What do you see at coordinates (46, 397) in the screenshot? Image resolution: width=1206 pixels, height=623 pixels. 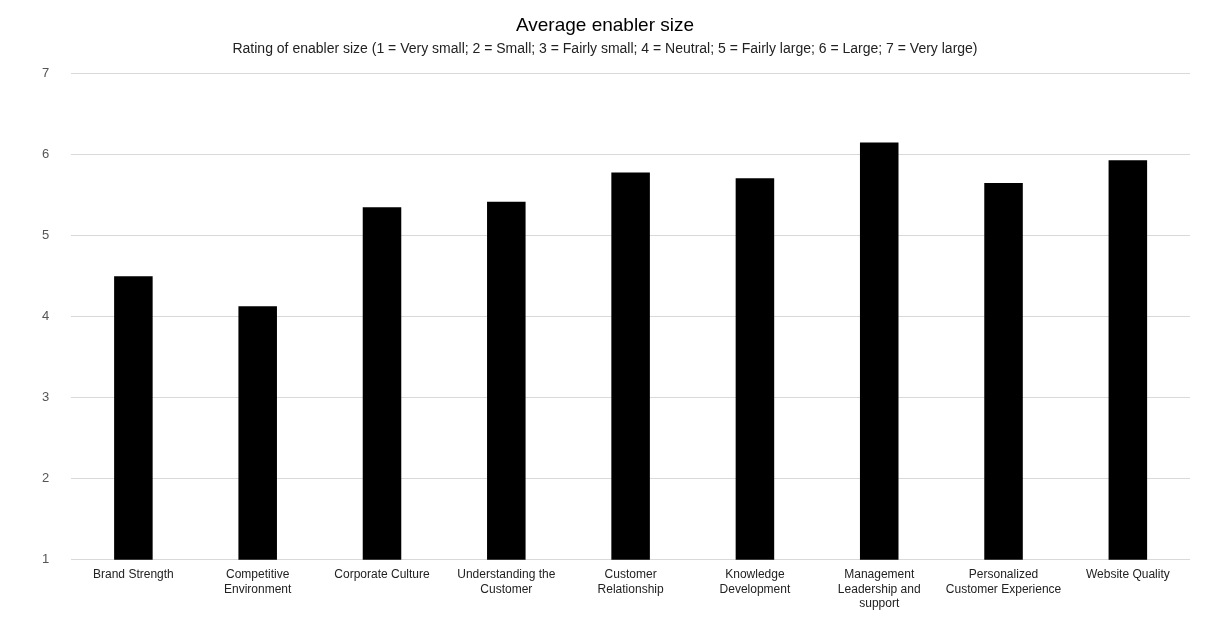 I see `y-tick-label: 3` at bounding box center [46, 397].